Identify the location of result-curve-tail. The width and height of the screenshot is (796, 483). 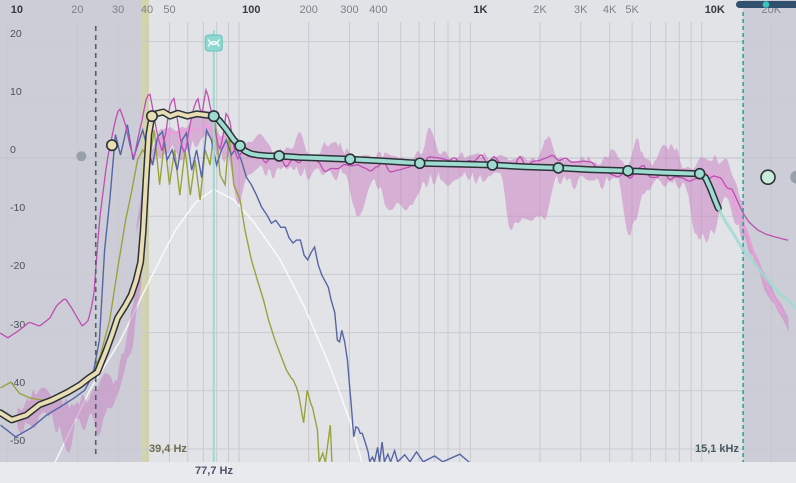
(756, 259).